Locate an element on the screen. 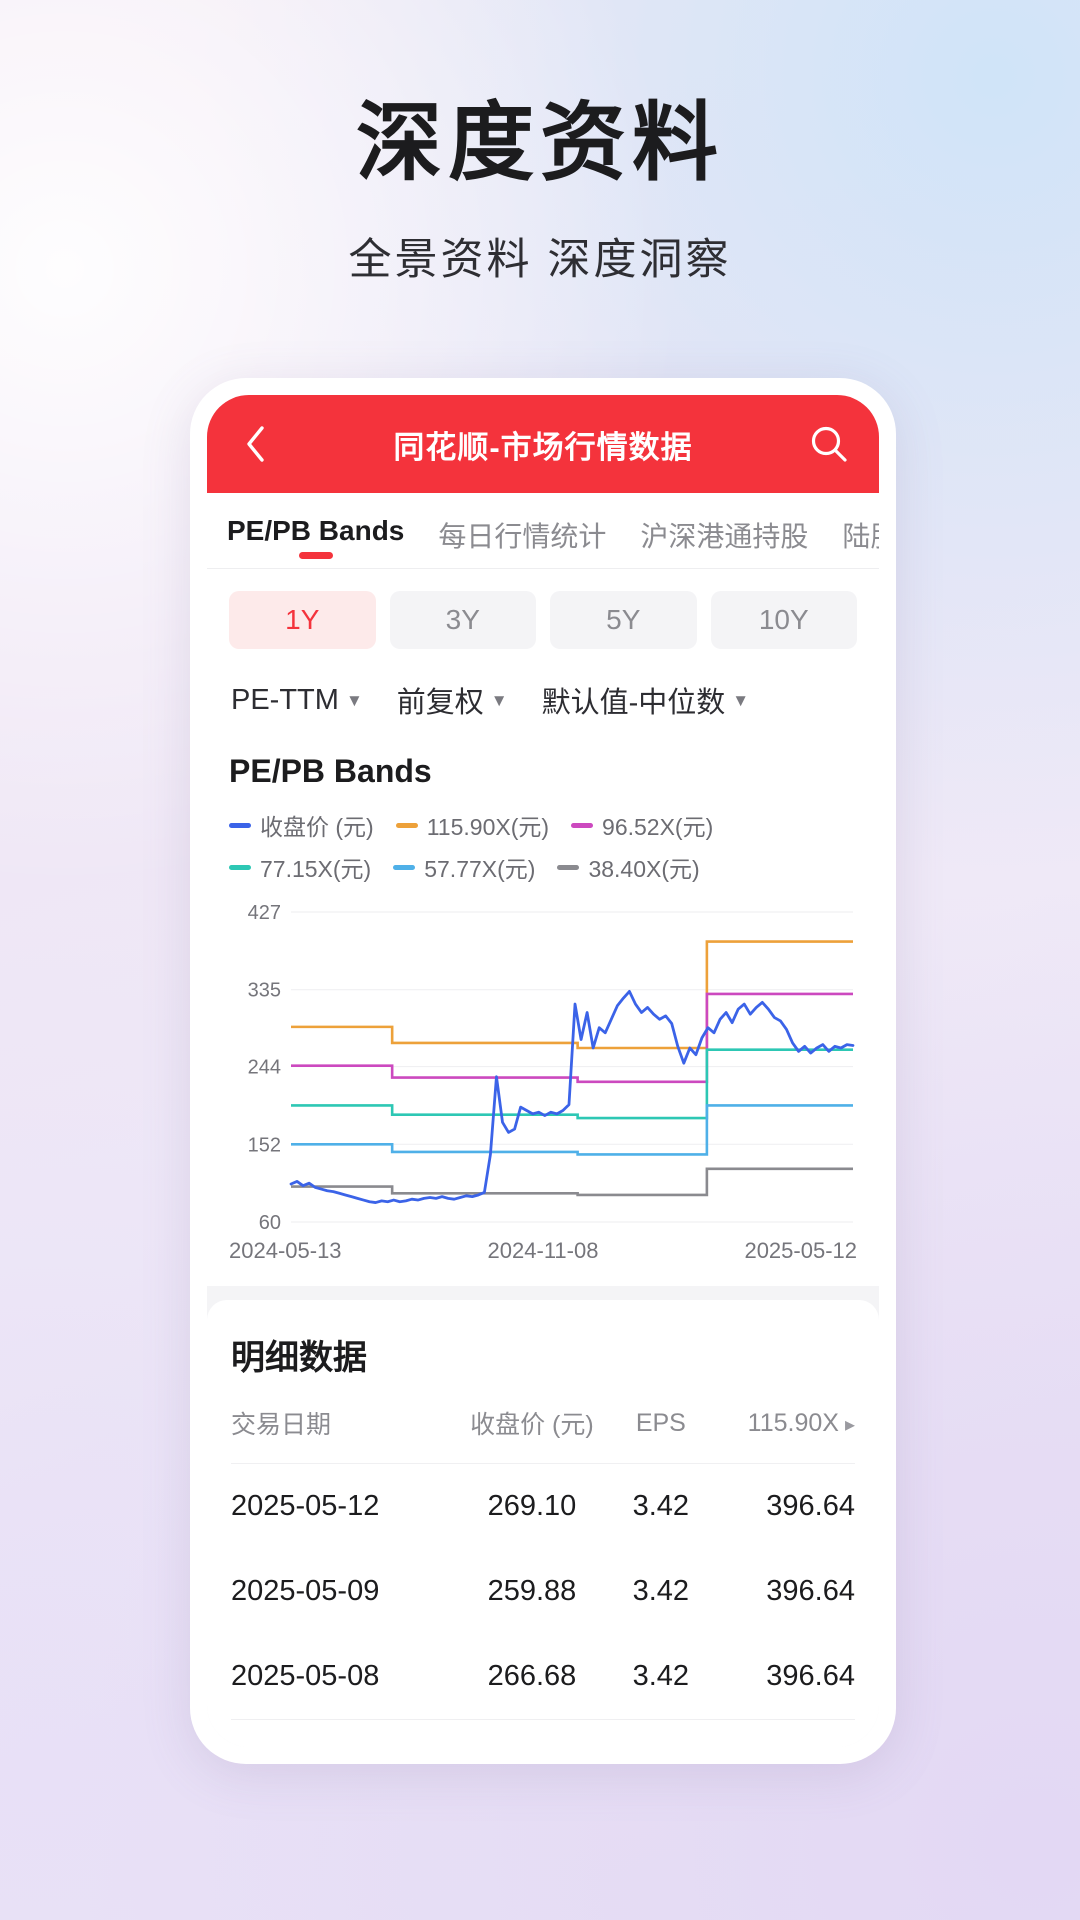 Image resolution: width=1080 pixels, height=1920 pixels. selector-default-median: 默认值-中位数 ▼ is located at coordinates (646, 700).